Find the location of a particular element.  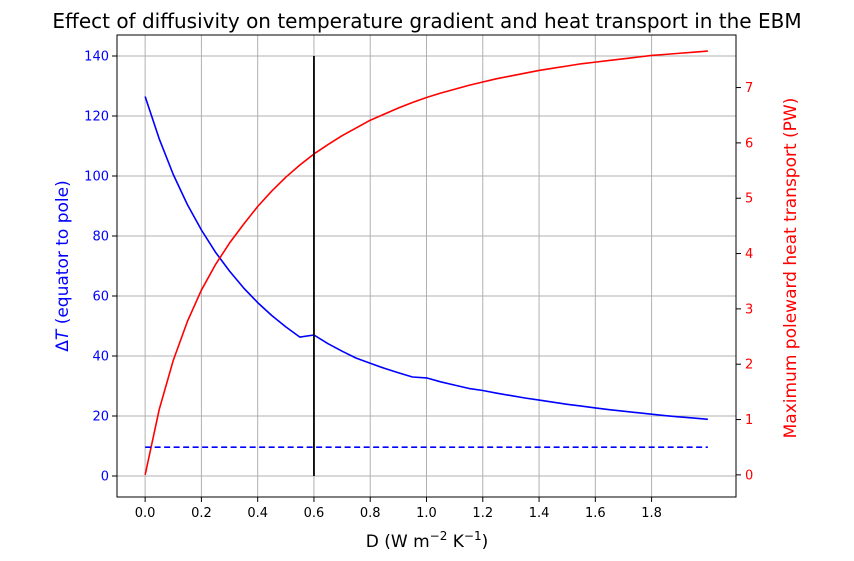

y-left-tick-label: 80 is located at coordinates (100, 237).